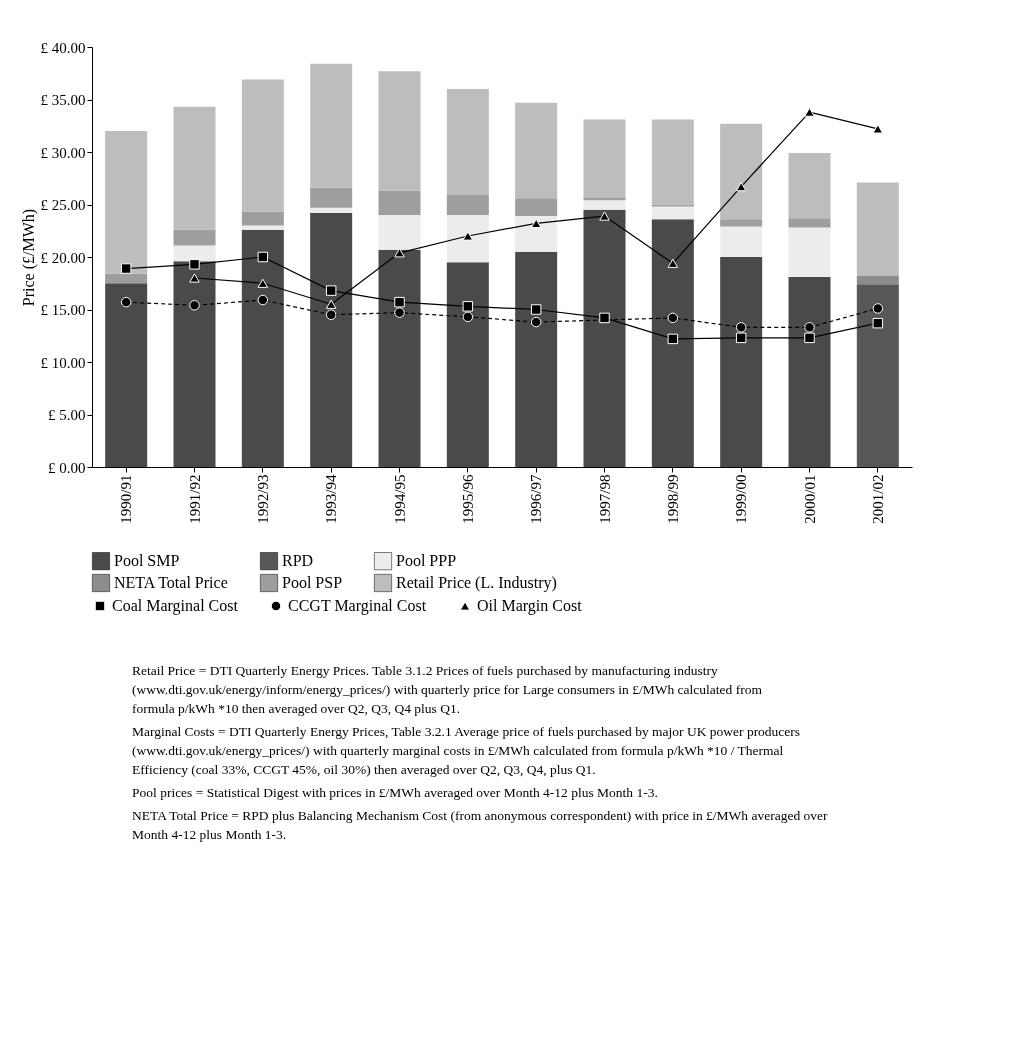 The width and height of the screenshot is (1021, 1057). What do you see at coordinates (63, 100) in the screenshot?
I see `y-tick-label: £ 35.00` at bounding box center [63, 100].